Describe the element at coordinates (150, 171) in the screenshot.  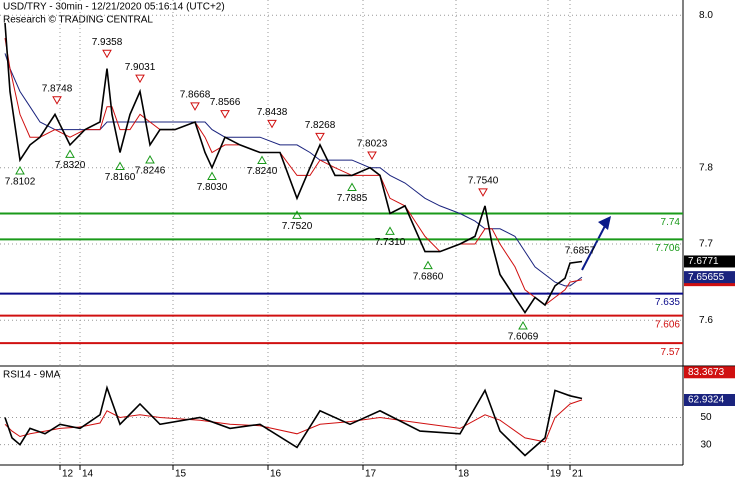
I see `swing-low-label: 7.8246` at that location.